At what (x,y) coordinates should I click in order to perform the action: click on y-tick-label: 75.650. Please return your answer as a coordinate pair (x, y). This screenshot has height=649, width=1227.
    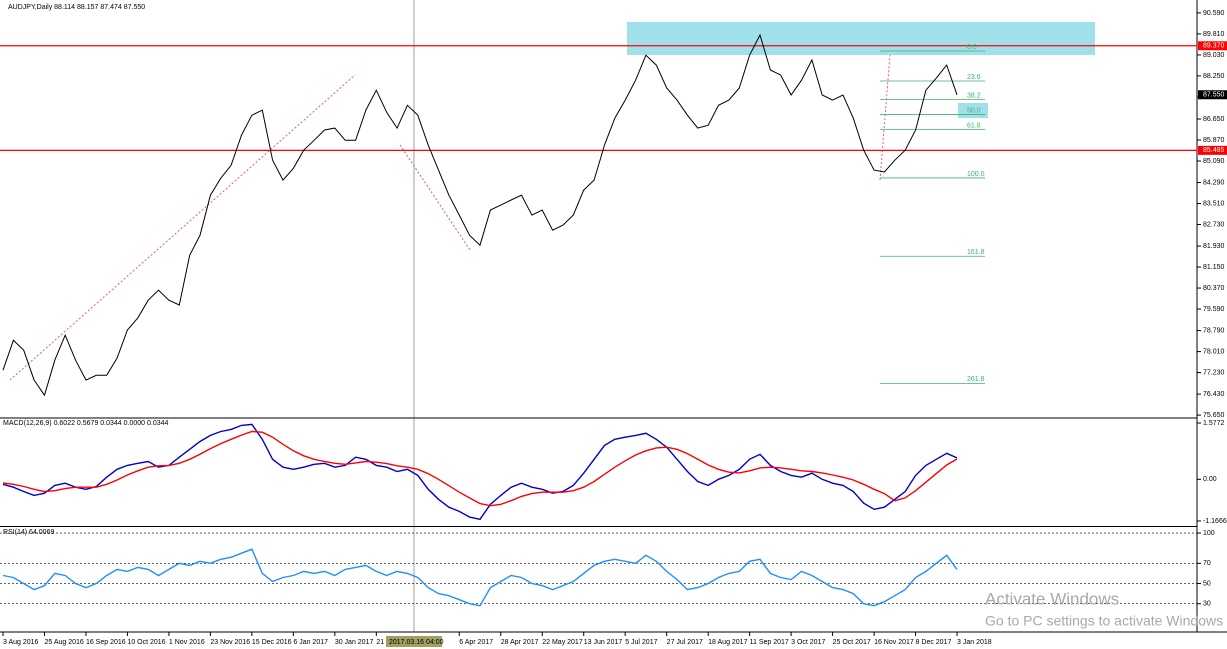
    Looking at the image, I should click on (1214, 415).